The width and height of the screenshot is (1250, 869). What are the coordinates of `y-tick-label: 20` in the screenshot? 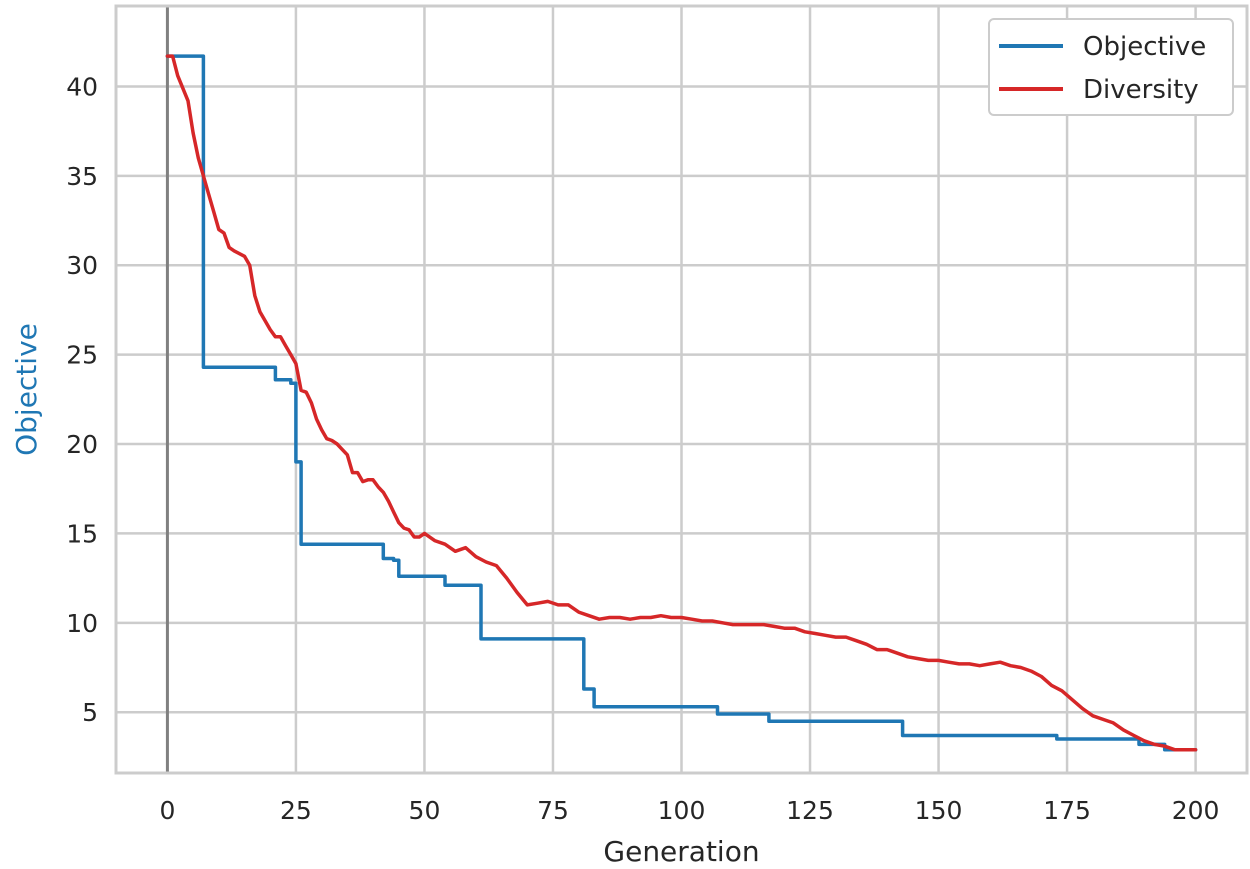 It's located at (82, 444).